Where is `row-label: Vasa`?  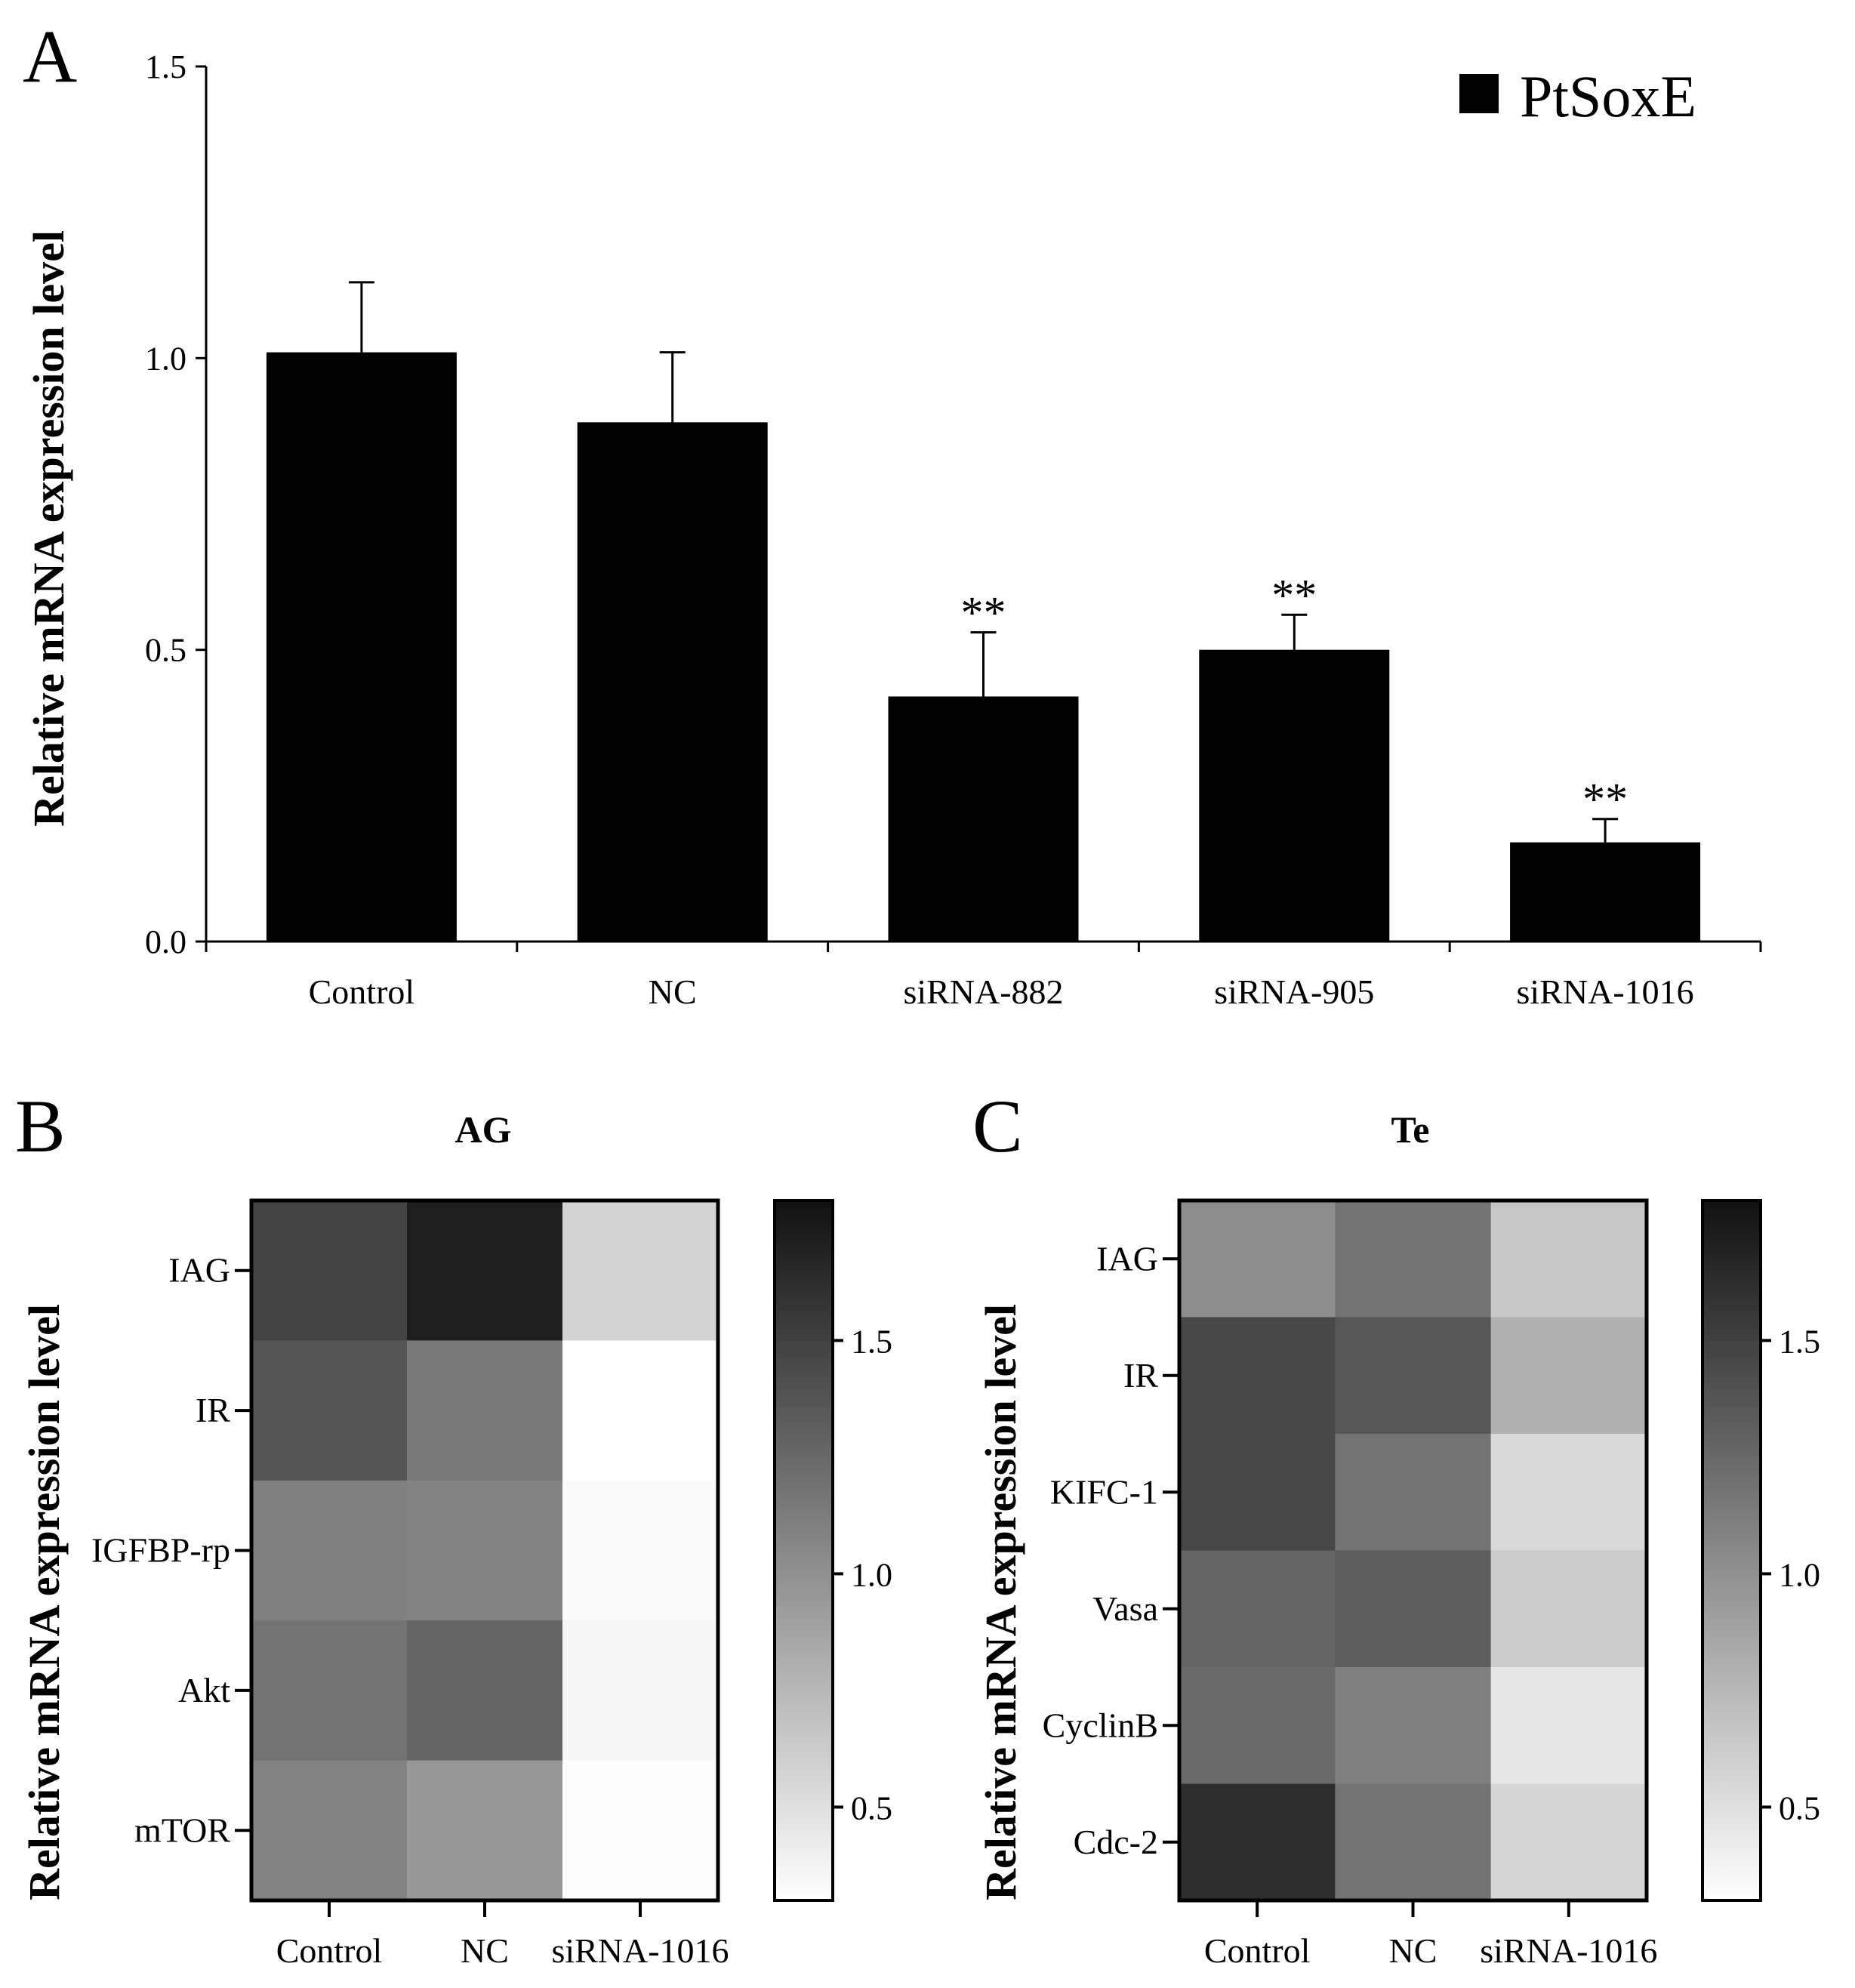
row-label: Vasa is located at coordinates (1125, 1608).